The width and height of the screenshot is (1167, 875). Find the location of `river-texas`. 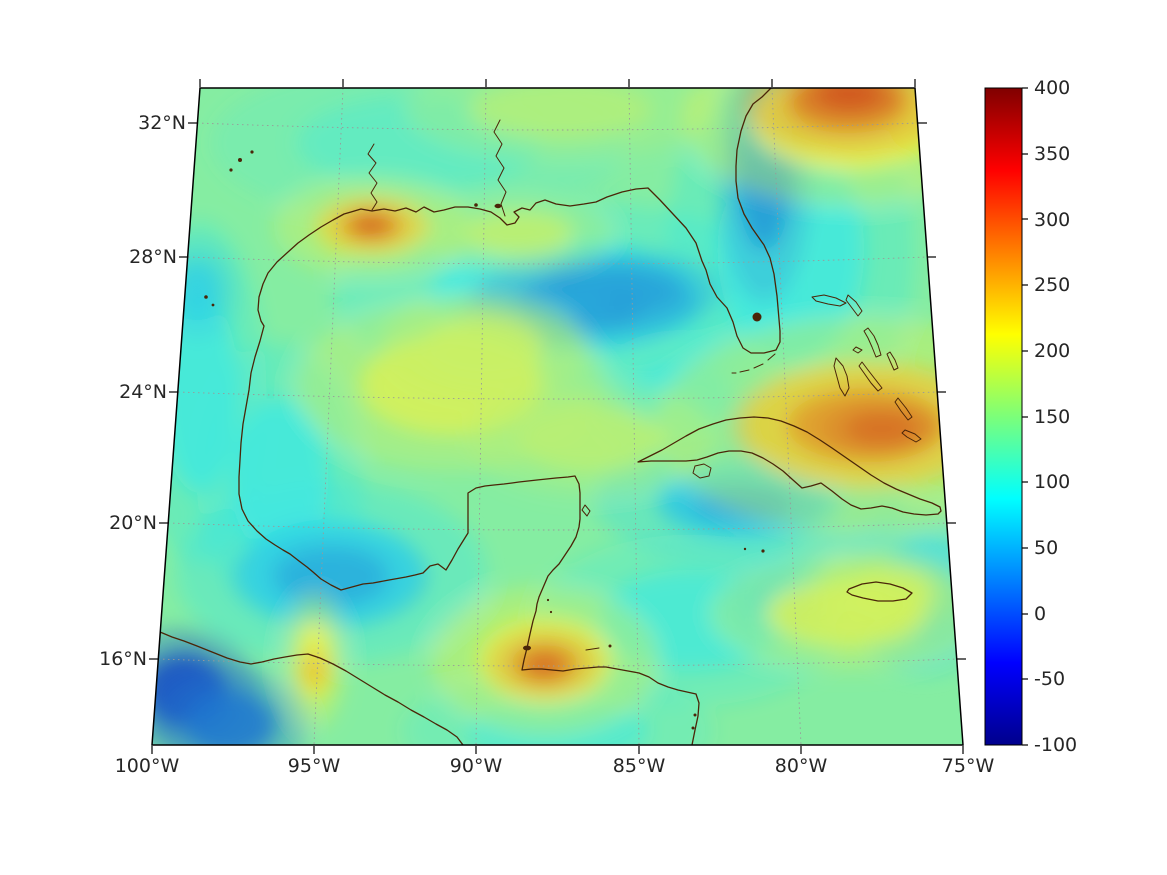

river-texas is located at coordinates (372, 177).